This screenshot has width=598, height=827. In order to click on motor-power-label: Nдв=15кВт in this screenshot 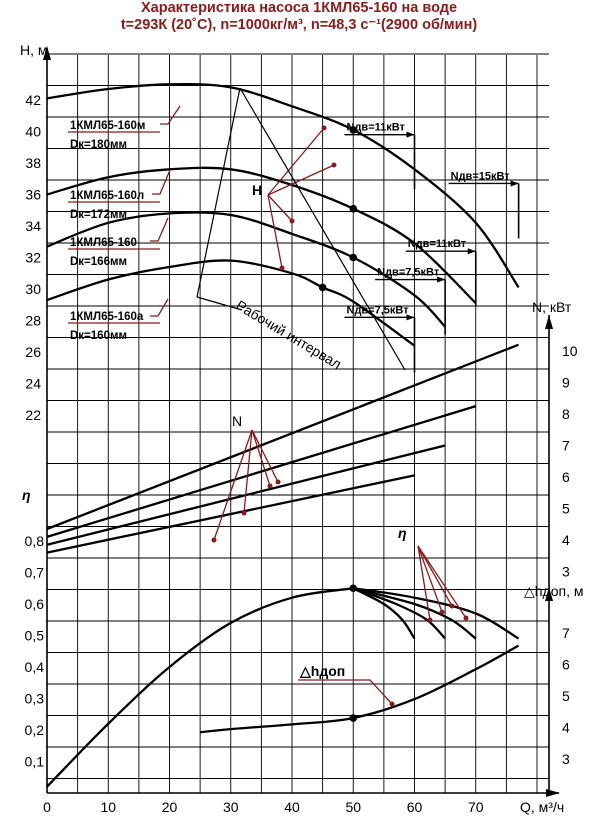, I will do `click(481, 176)`.